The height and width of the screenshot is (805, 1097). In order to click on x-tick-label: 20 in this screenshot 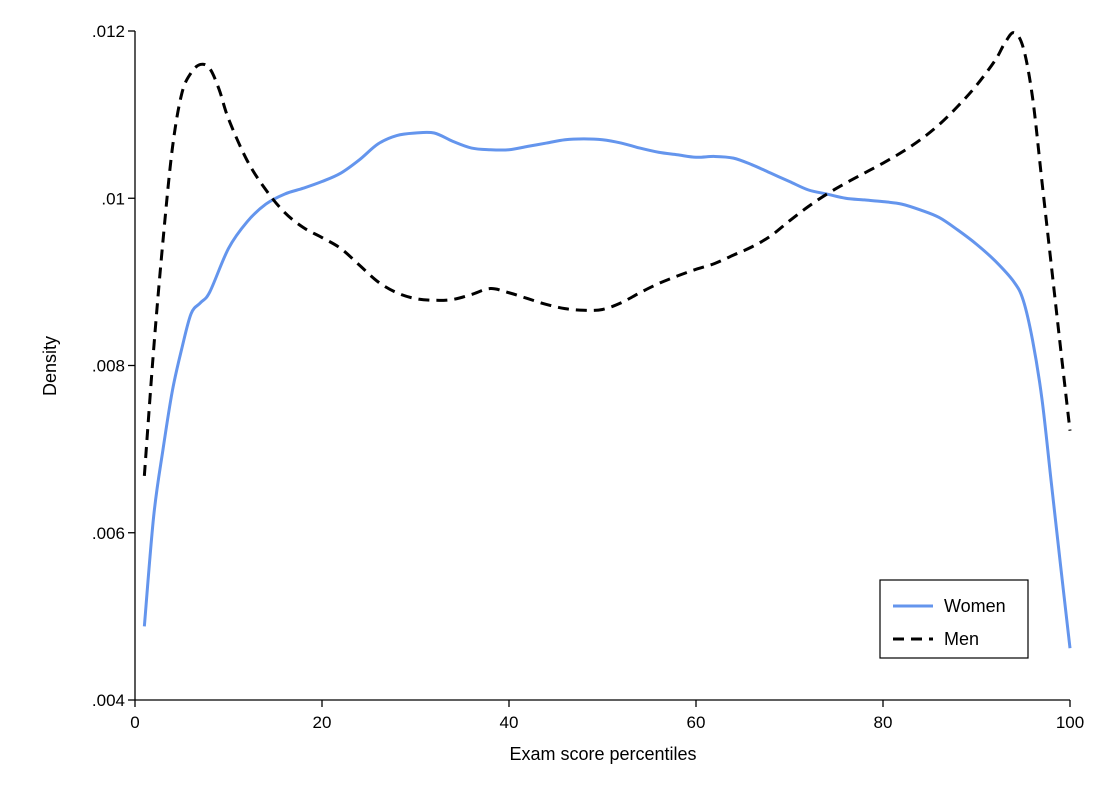, I will do `click(322, 722)`.